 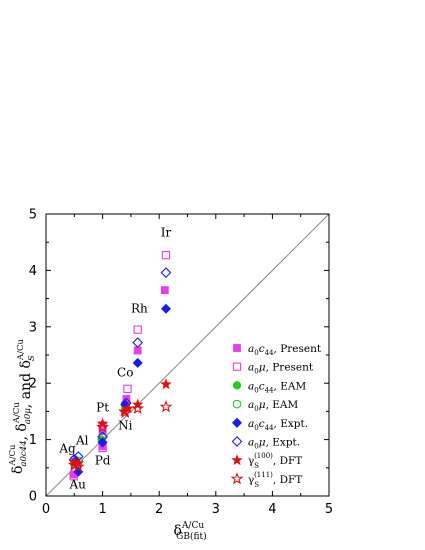 I want to click on legend-label: γS(100), DFT, so click(x=275, y=461).